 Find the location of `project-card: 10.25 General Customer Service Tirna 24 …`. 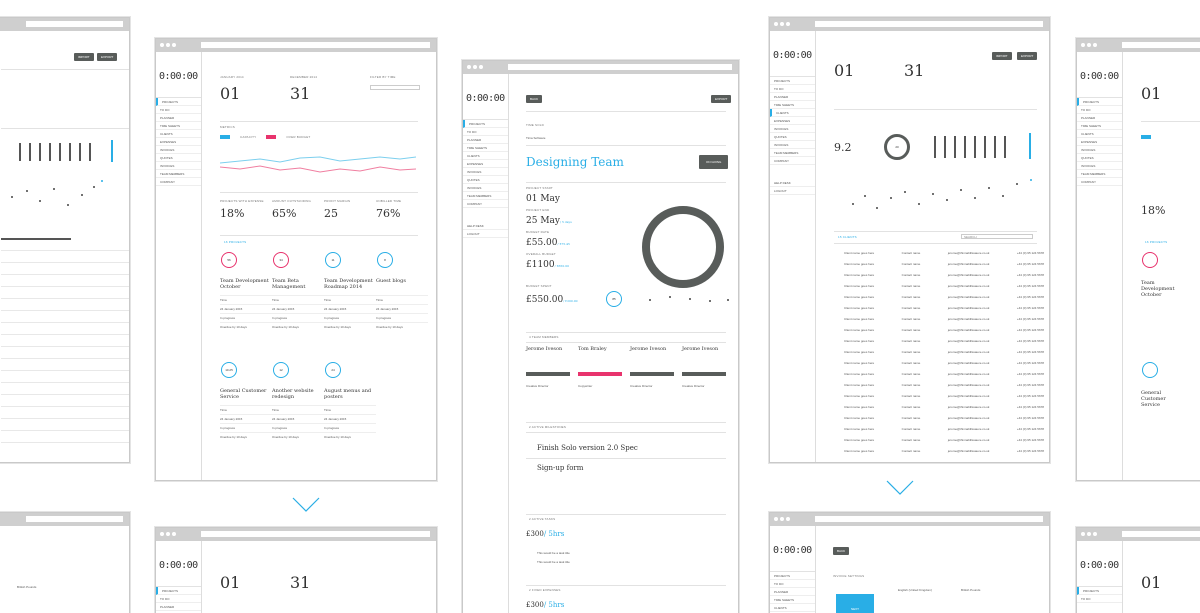

project-card: 10.25 General Customer Service Tirna 24 … is located at coordinates (246, 400).